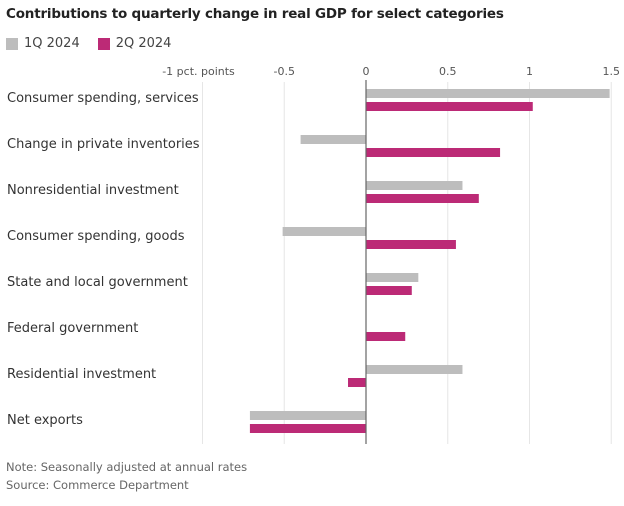  Describe the element at coordinates (97, 282) in the screenshot. I see `category-label: State and local government` at that location.